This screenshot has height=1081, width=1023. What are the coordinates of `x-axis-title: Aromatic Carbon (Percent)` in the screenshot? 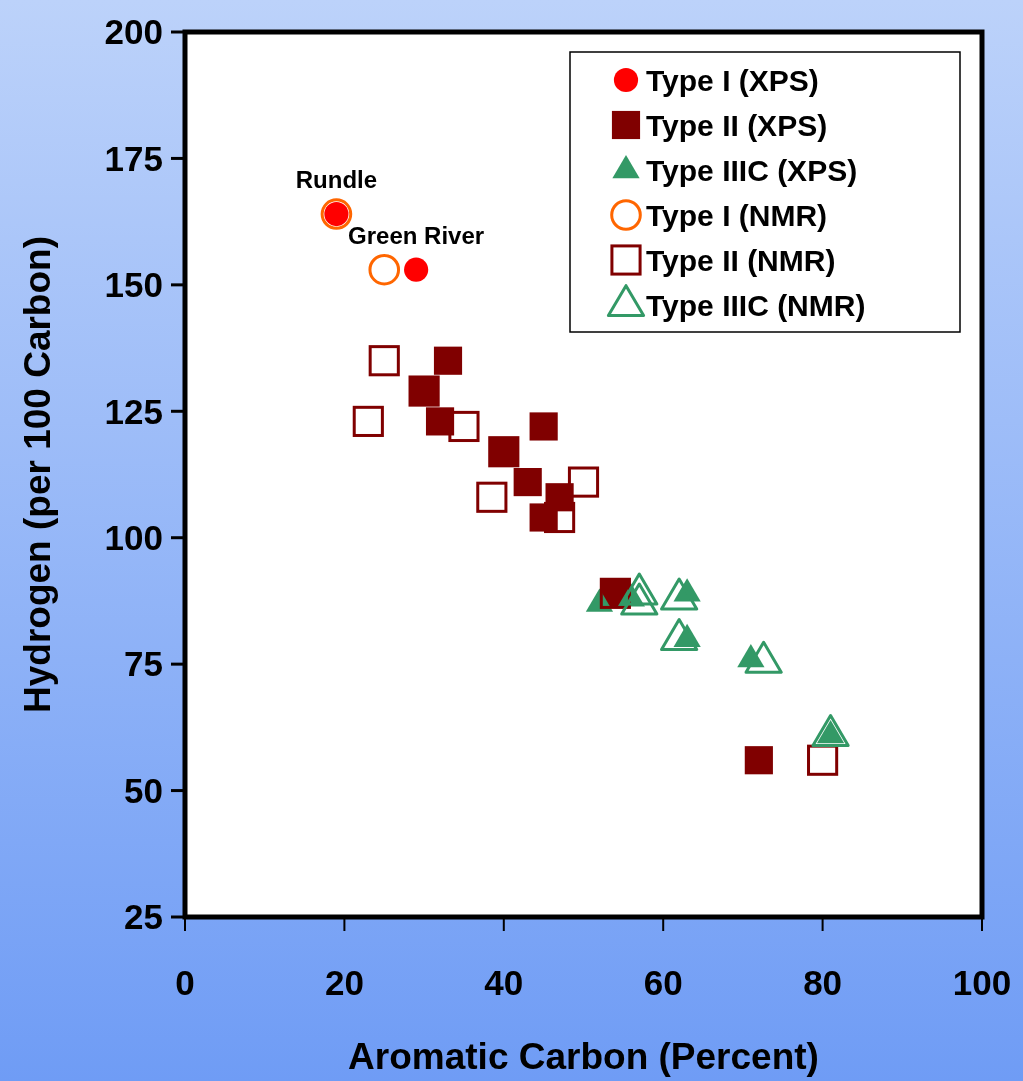 It's located at (583, 1056).